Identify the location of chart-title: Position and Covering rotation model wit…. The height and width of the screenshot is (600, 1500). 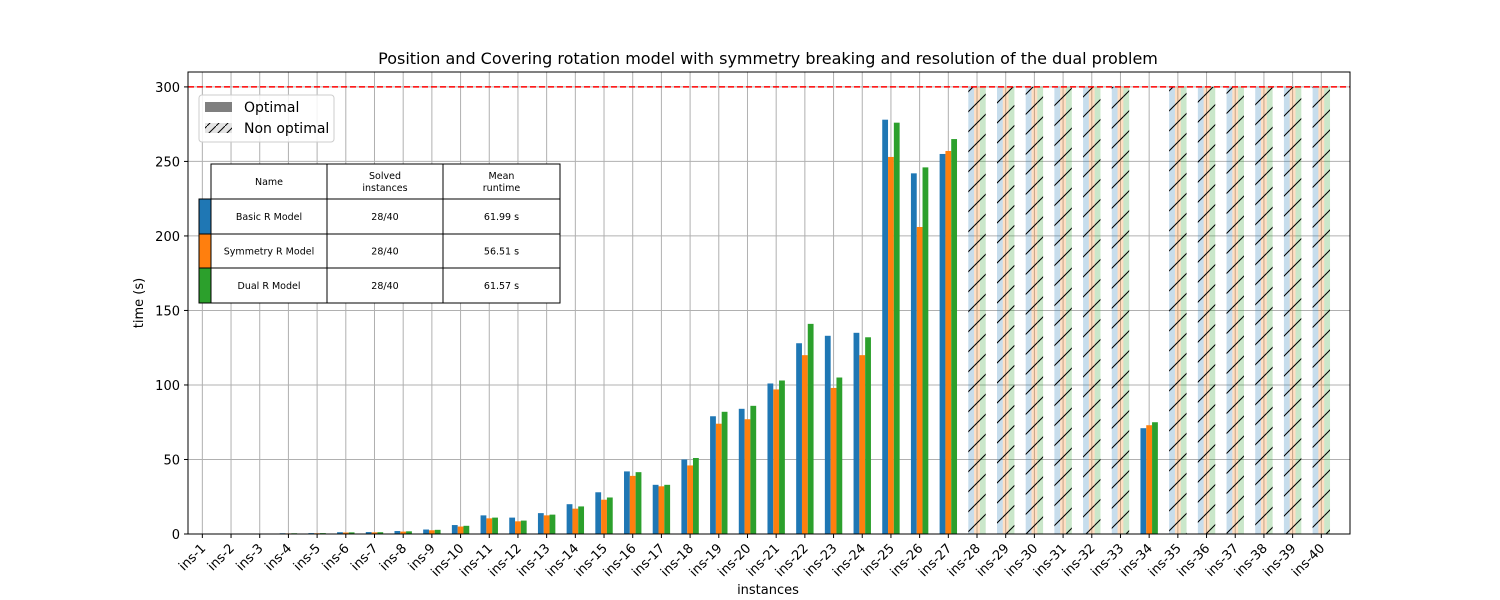
(768, 58).